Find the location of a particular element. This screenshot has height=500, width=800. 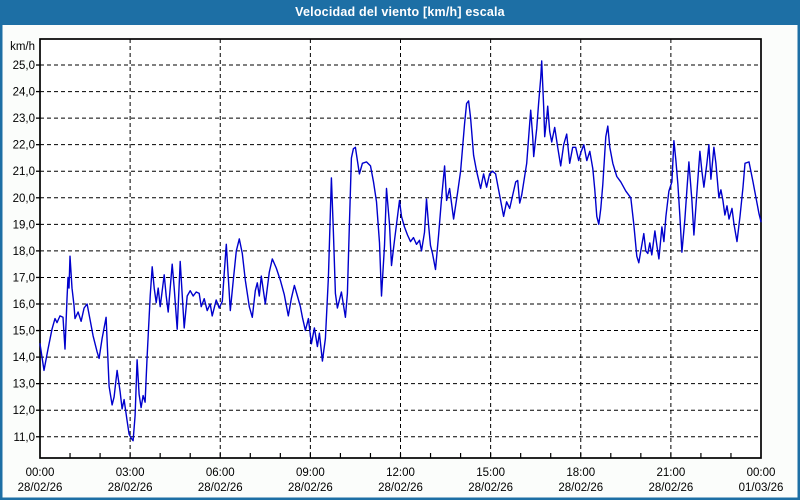

y-tick-label: 22,0 is located at coordinates (24, 146).